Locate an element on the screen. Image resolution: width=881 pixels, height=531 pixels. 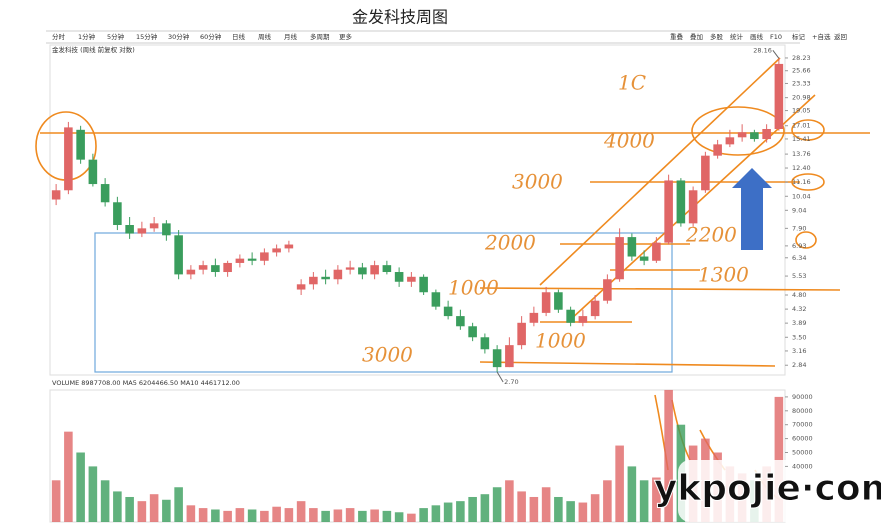
toolbar-item: 60分钟 is located at coordinates (211, 36).